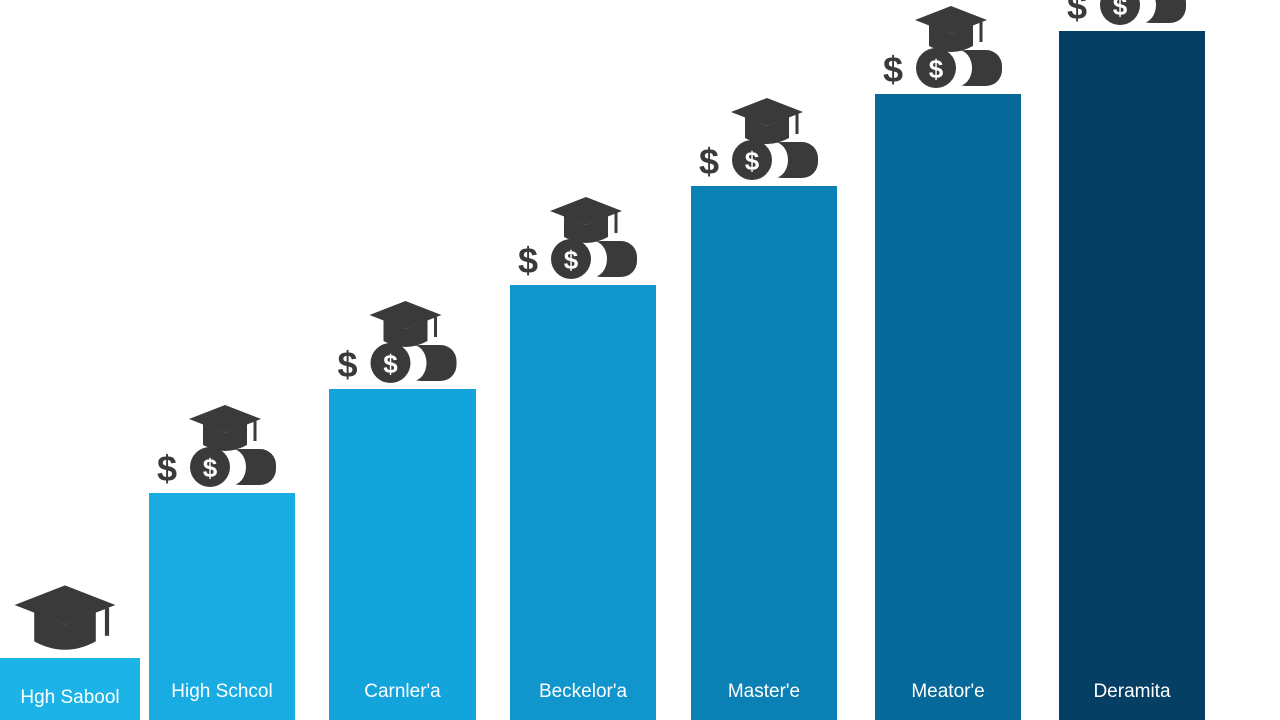  I want to click on bar-label: Master'e, so click(764, 691).